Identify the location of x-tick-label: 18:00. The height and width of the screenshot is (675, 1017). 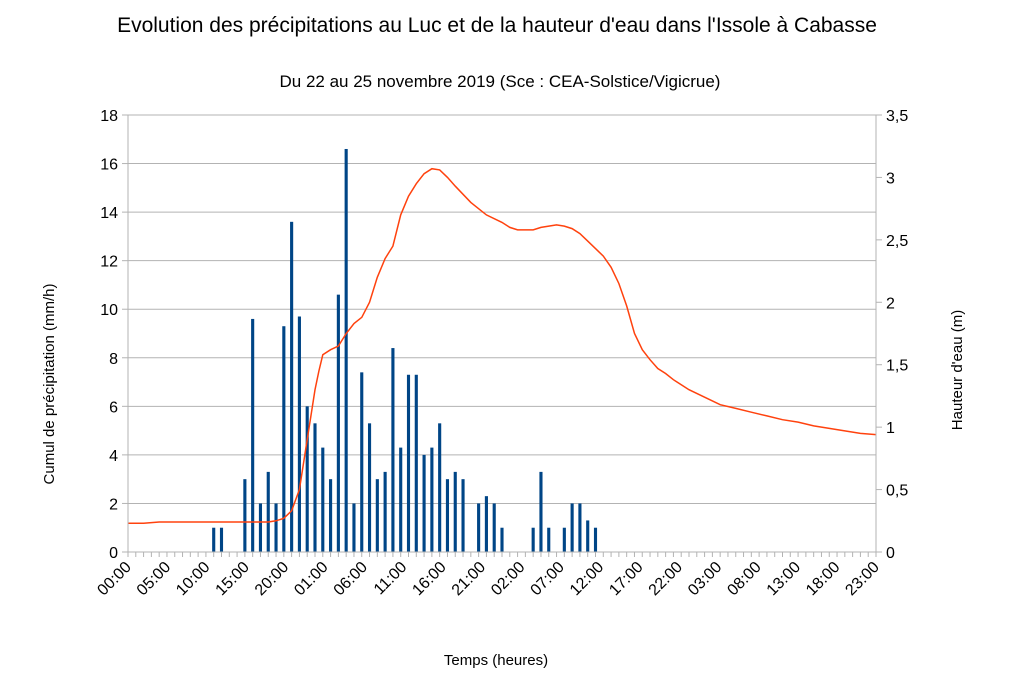
(823, 579).